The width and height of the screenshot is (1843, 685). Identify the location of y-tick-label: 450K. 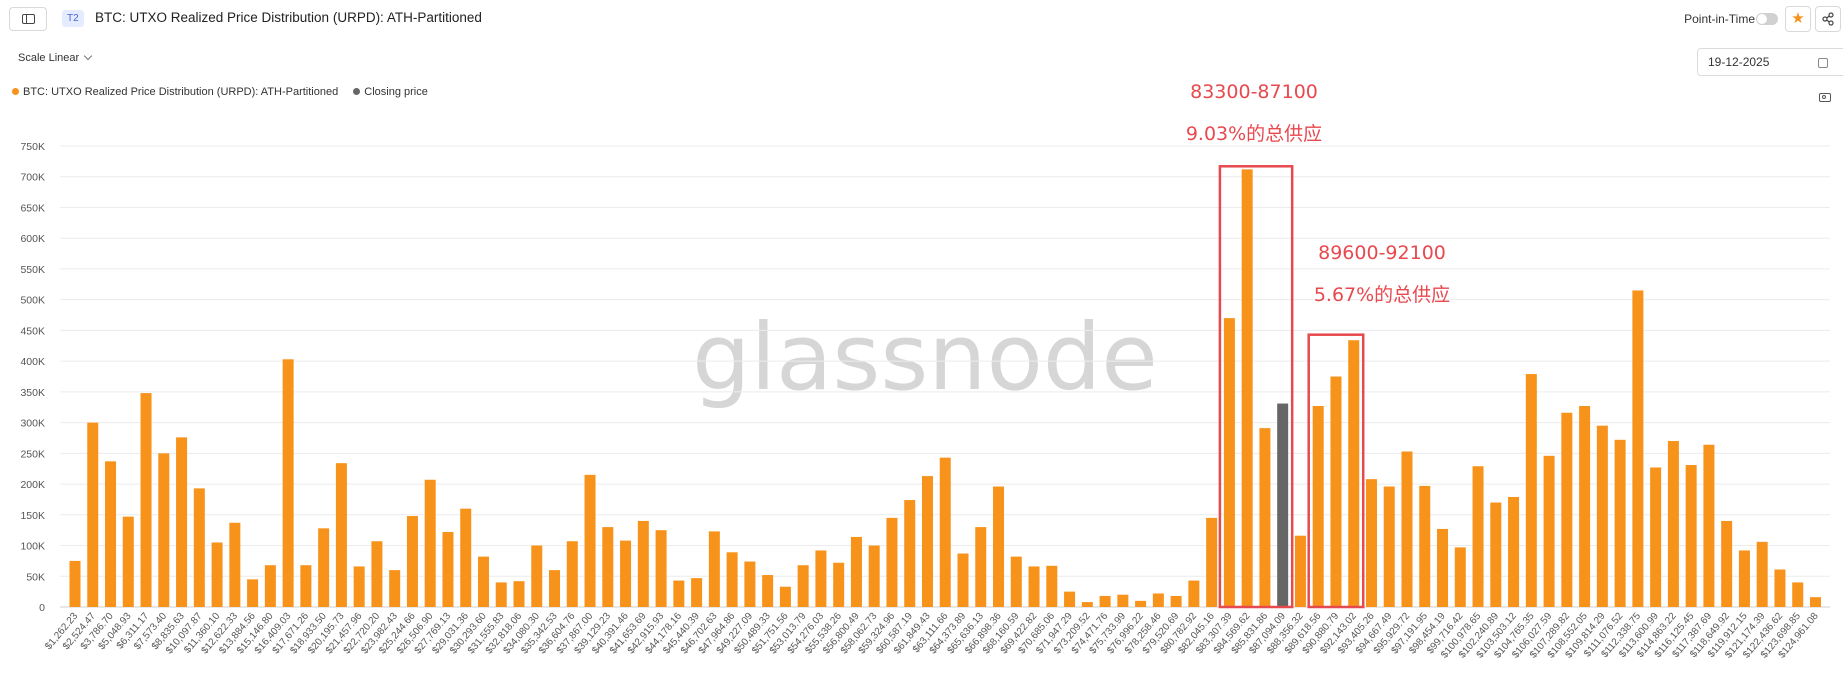
(32, 331).